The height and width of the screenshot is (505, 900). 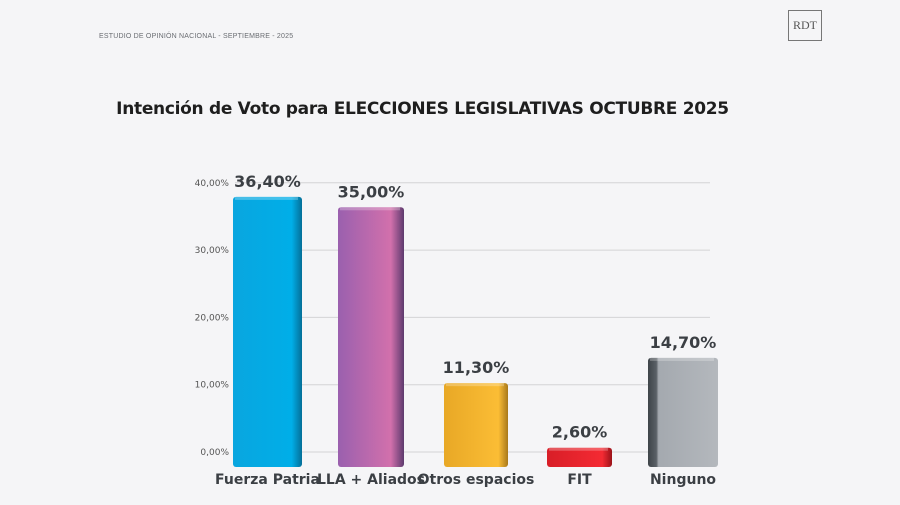 I want to click on category-label: LLA + Aliados, so click(x=371, y=480).